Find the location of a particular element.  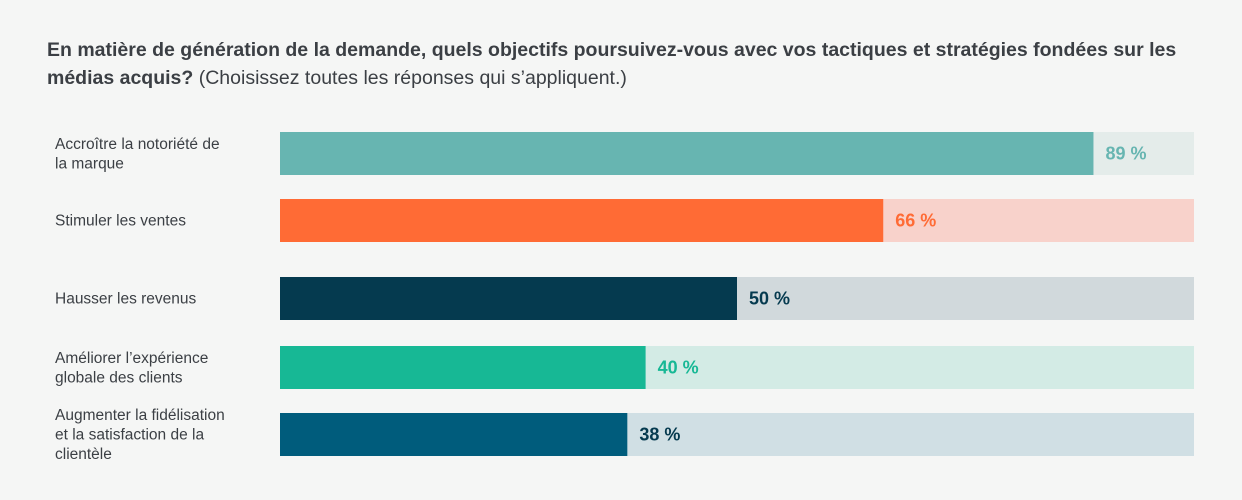

value-label-4: 40 % is located at coordinates (678, 368).